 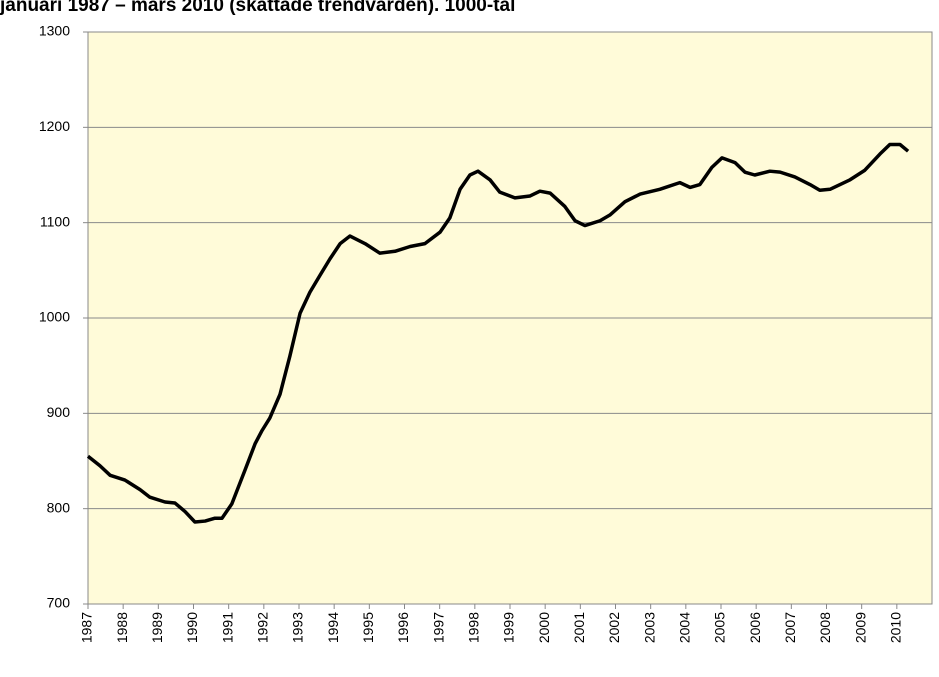 I want to click on x-tick-label: 1994, so click(x=333, y=627).